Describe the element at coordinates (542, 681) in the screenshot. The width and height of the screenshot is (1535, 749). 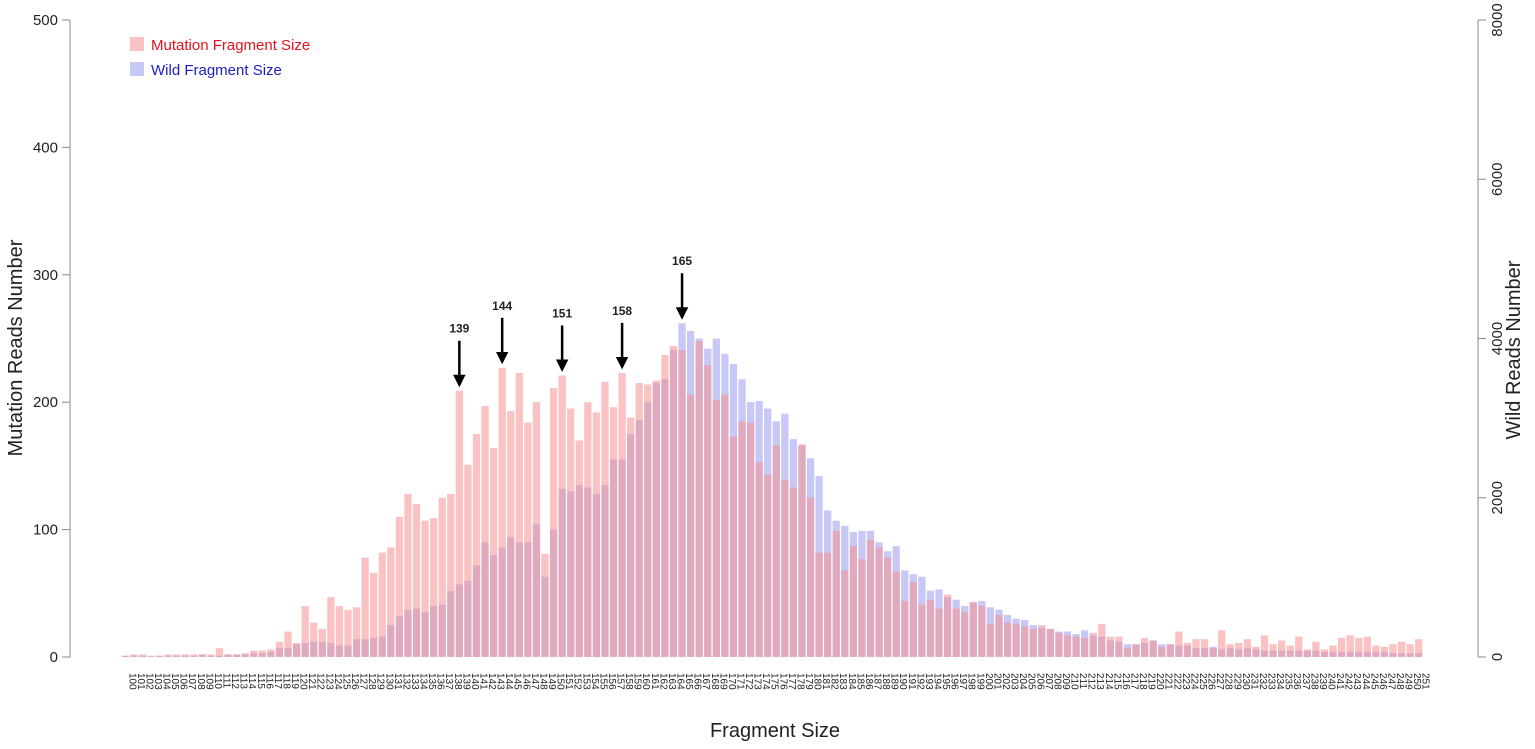
I see `x-tick-label: 148` at that location.